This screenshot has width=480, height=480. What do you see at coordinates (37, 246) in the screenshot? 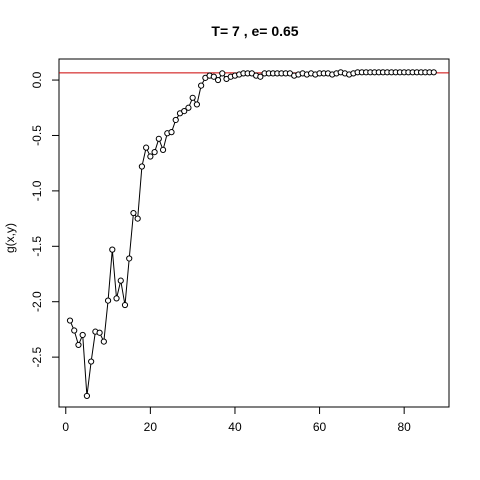
I see `y-tick-label: -1.5` at bounding box center [37, 246].